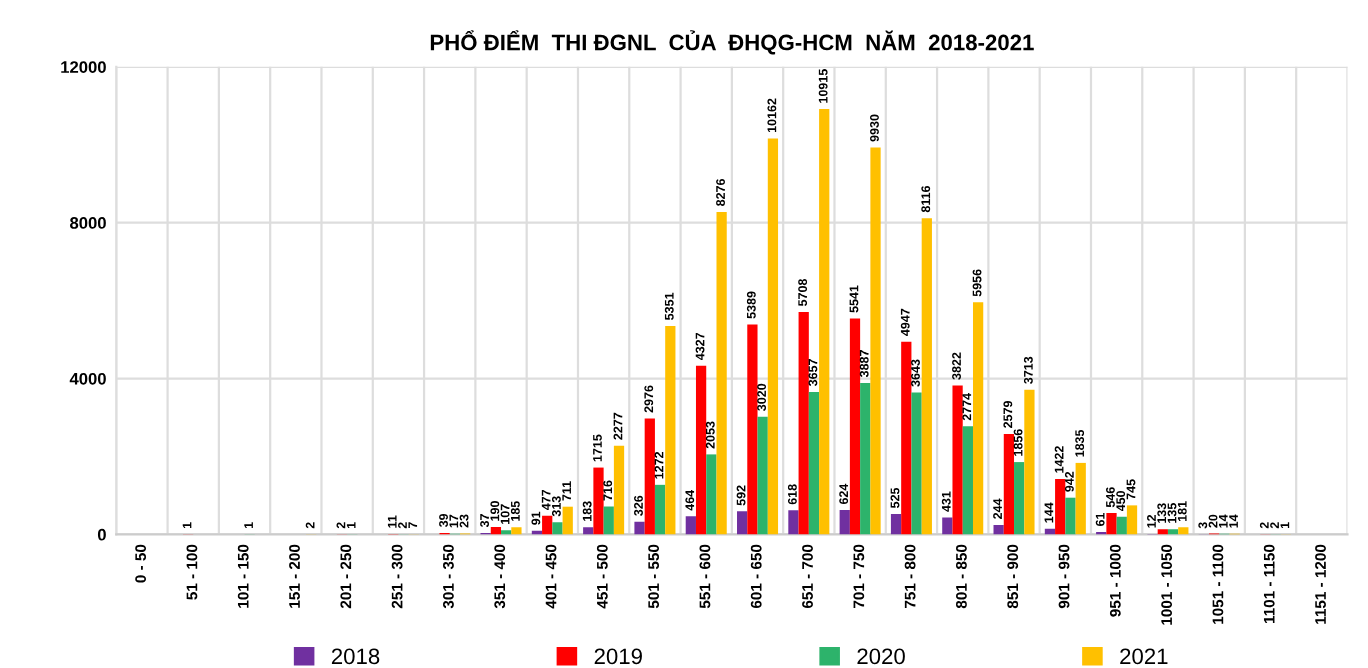 This screenshot has height=668, width=1368. I want to click on y-tick-label: 8000, so click(88, 223).